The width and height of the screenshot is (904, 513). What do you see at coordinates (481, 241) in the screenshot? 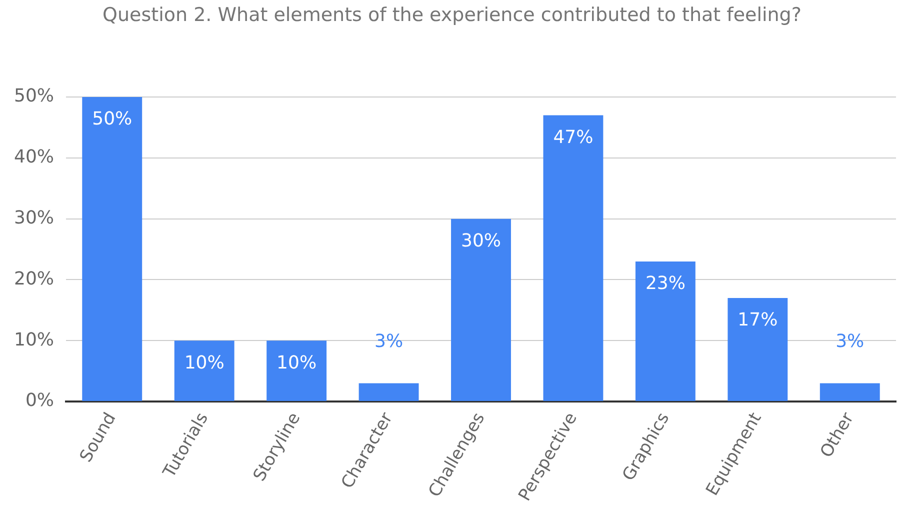
I see `data-label: 30%` at bounding box center [481, 241].